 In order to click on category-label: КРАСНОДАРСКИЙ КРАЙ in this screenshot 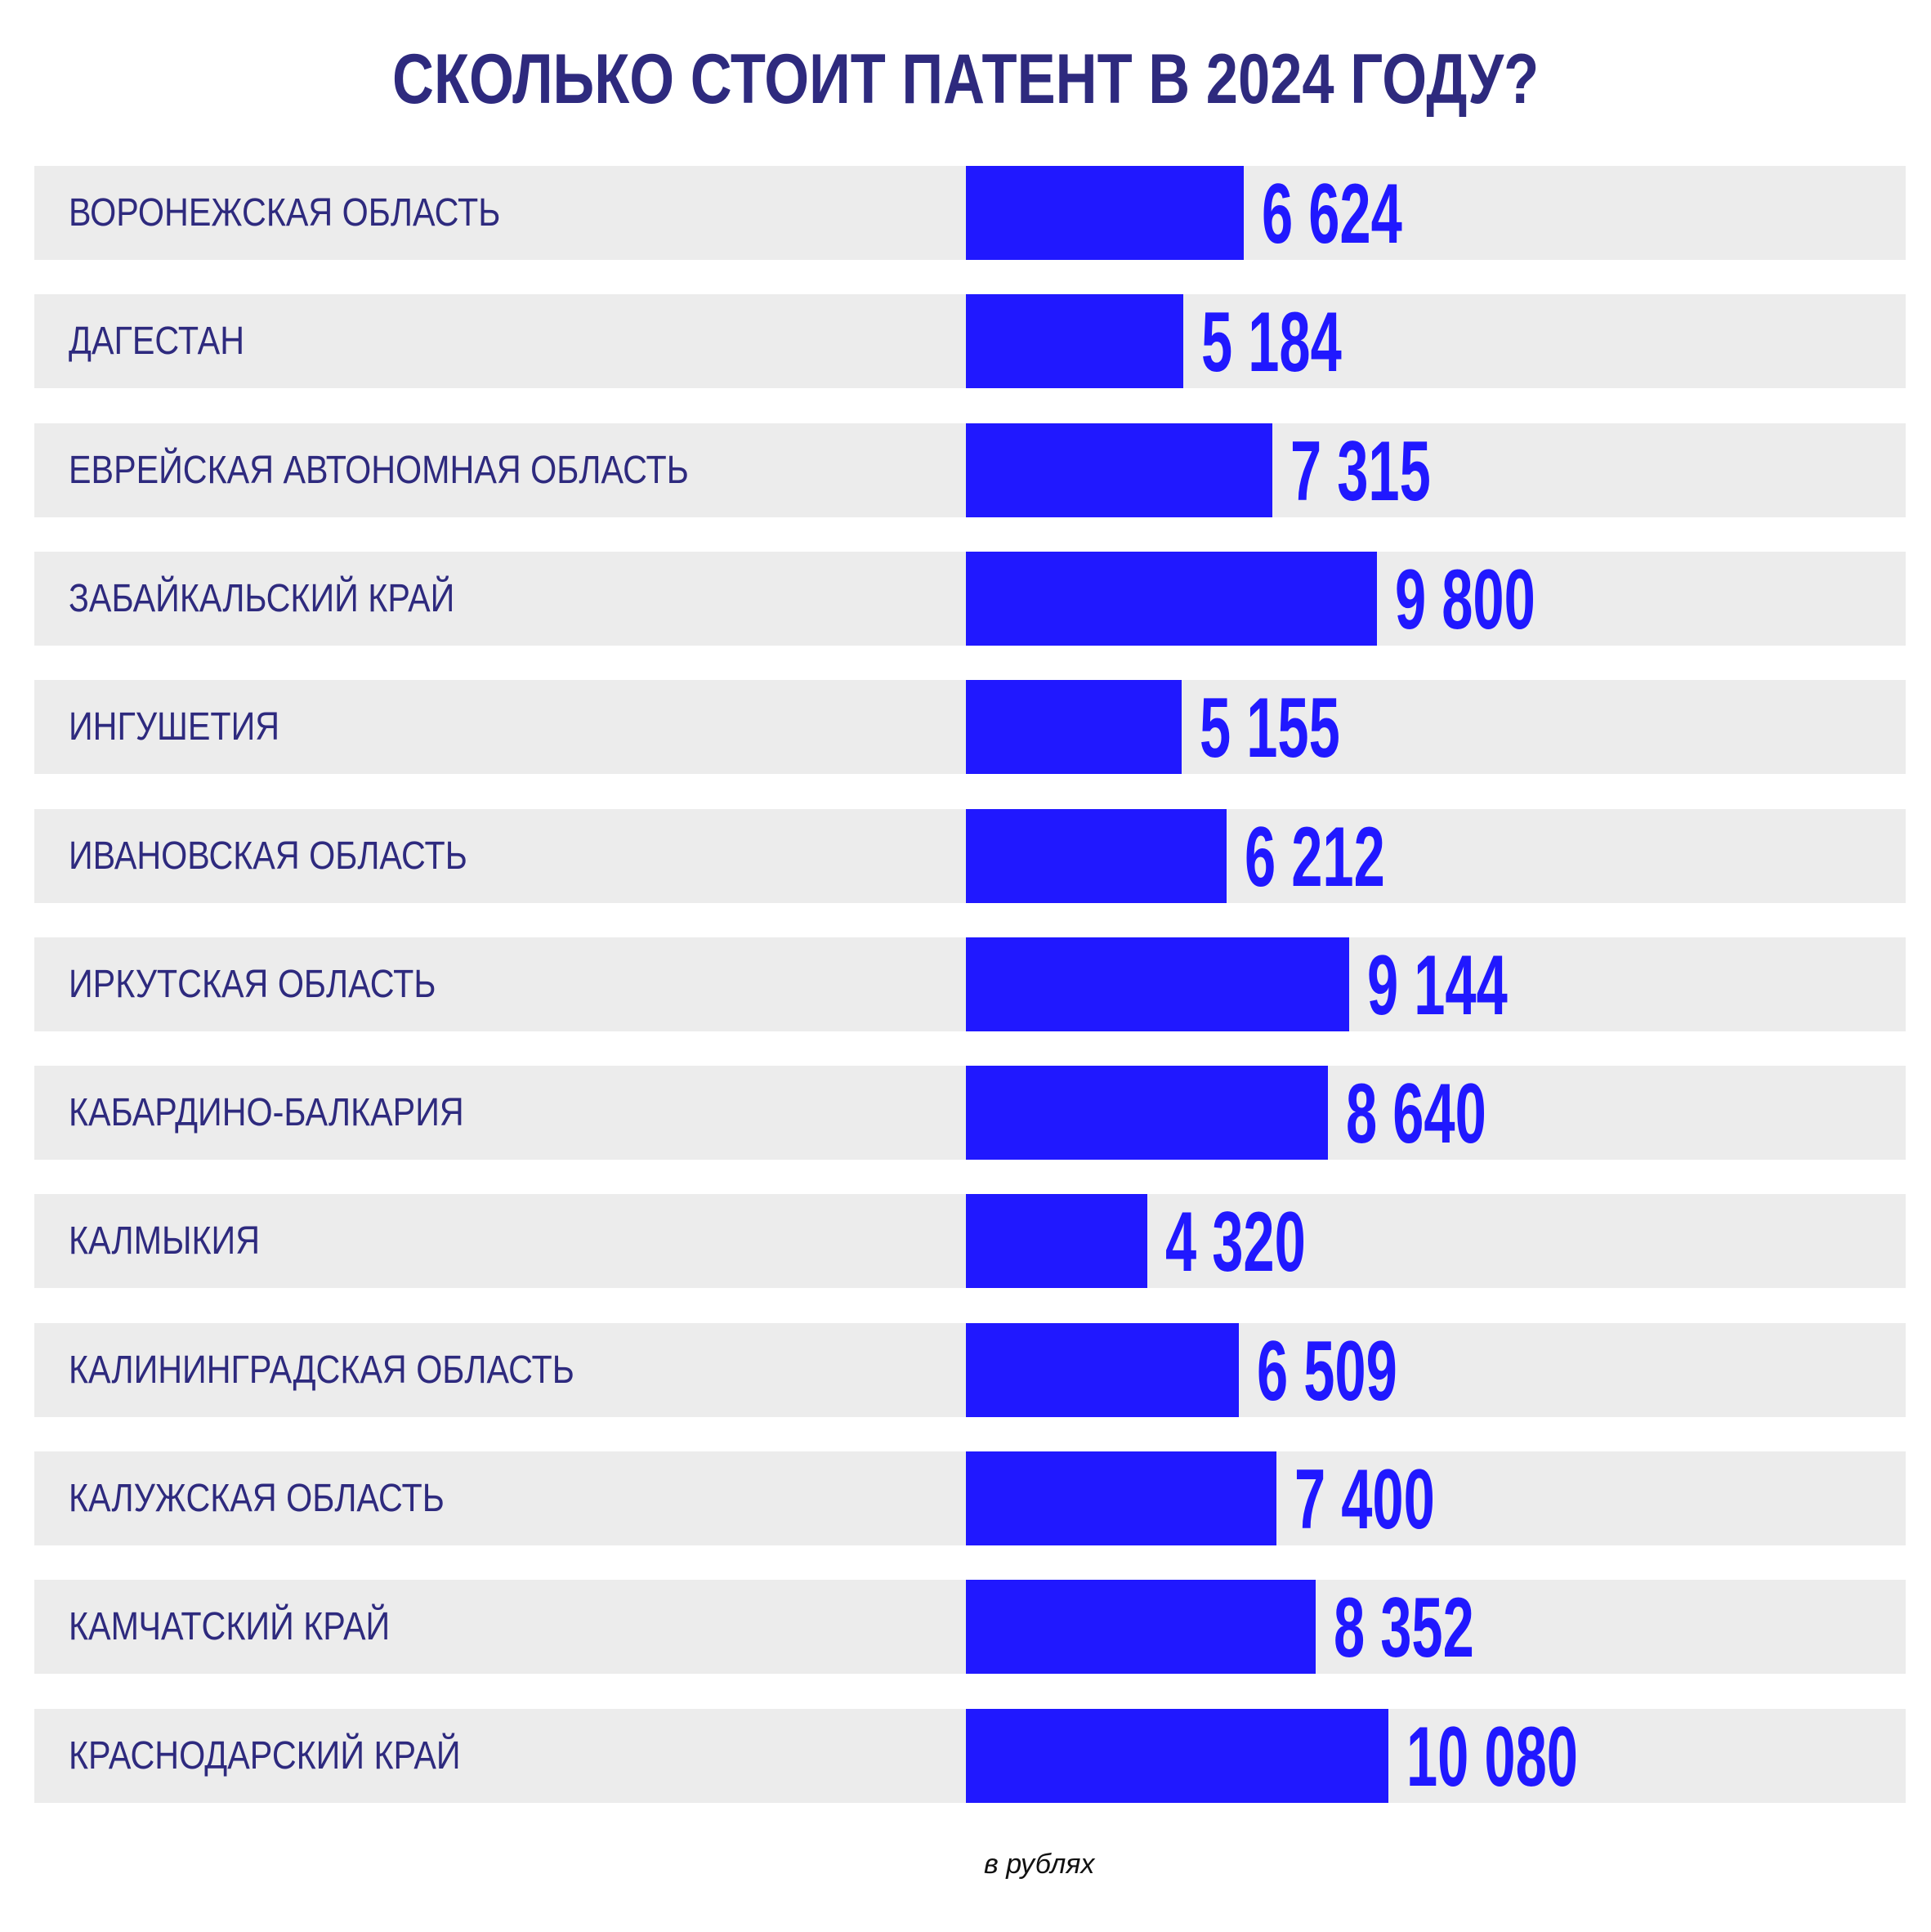, I will do `click(265, 1755)`.